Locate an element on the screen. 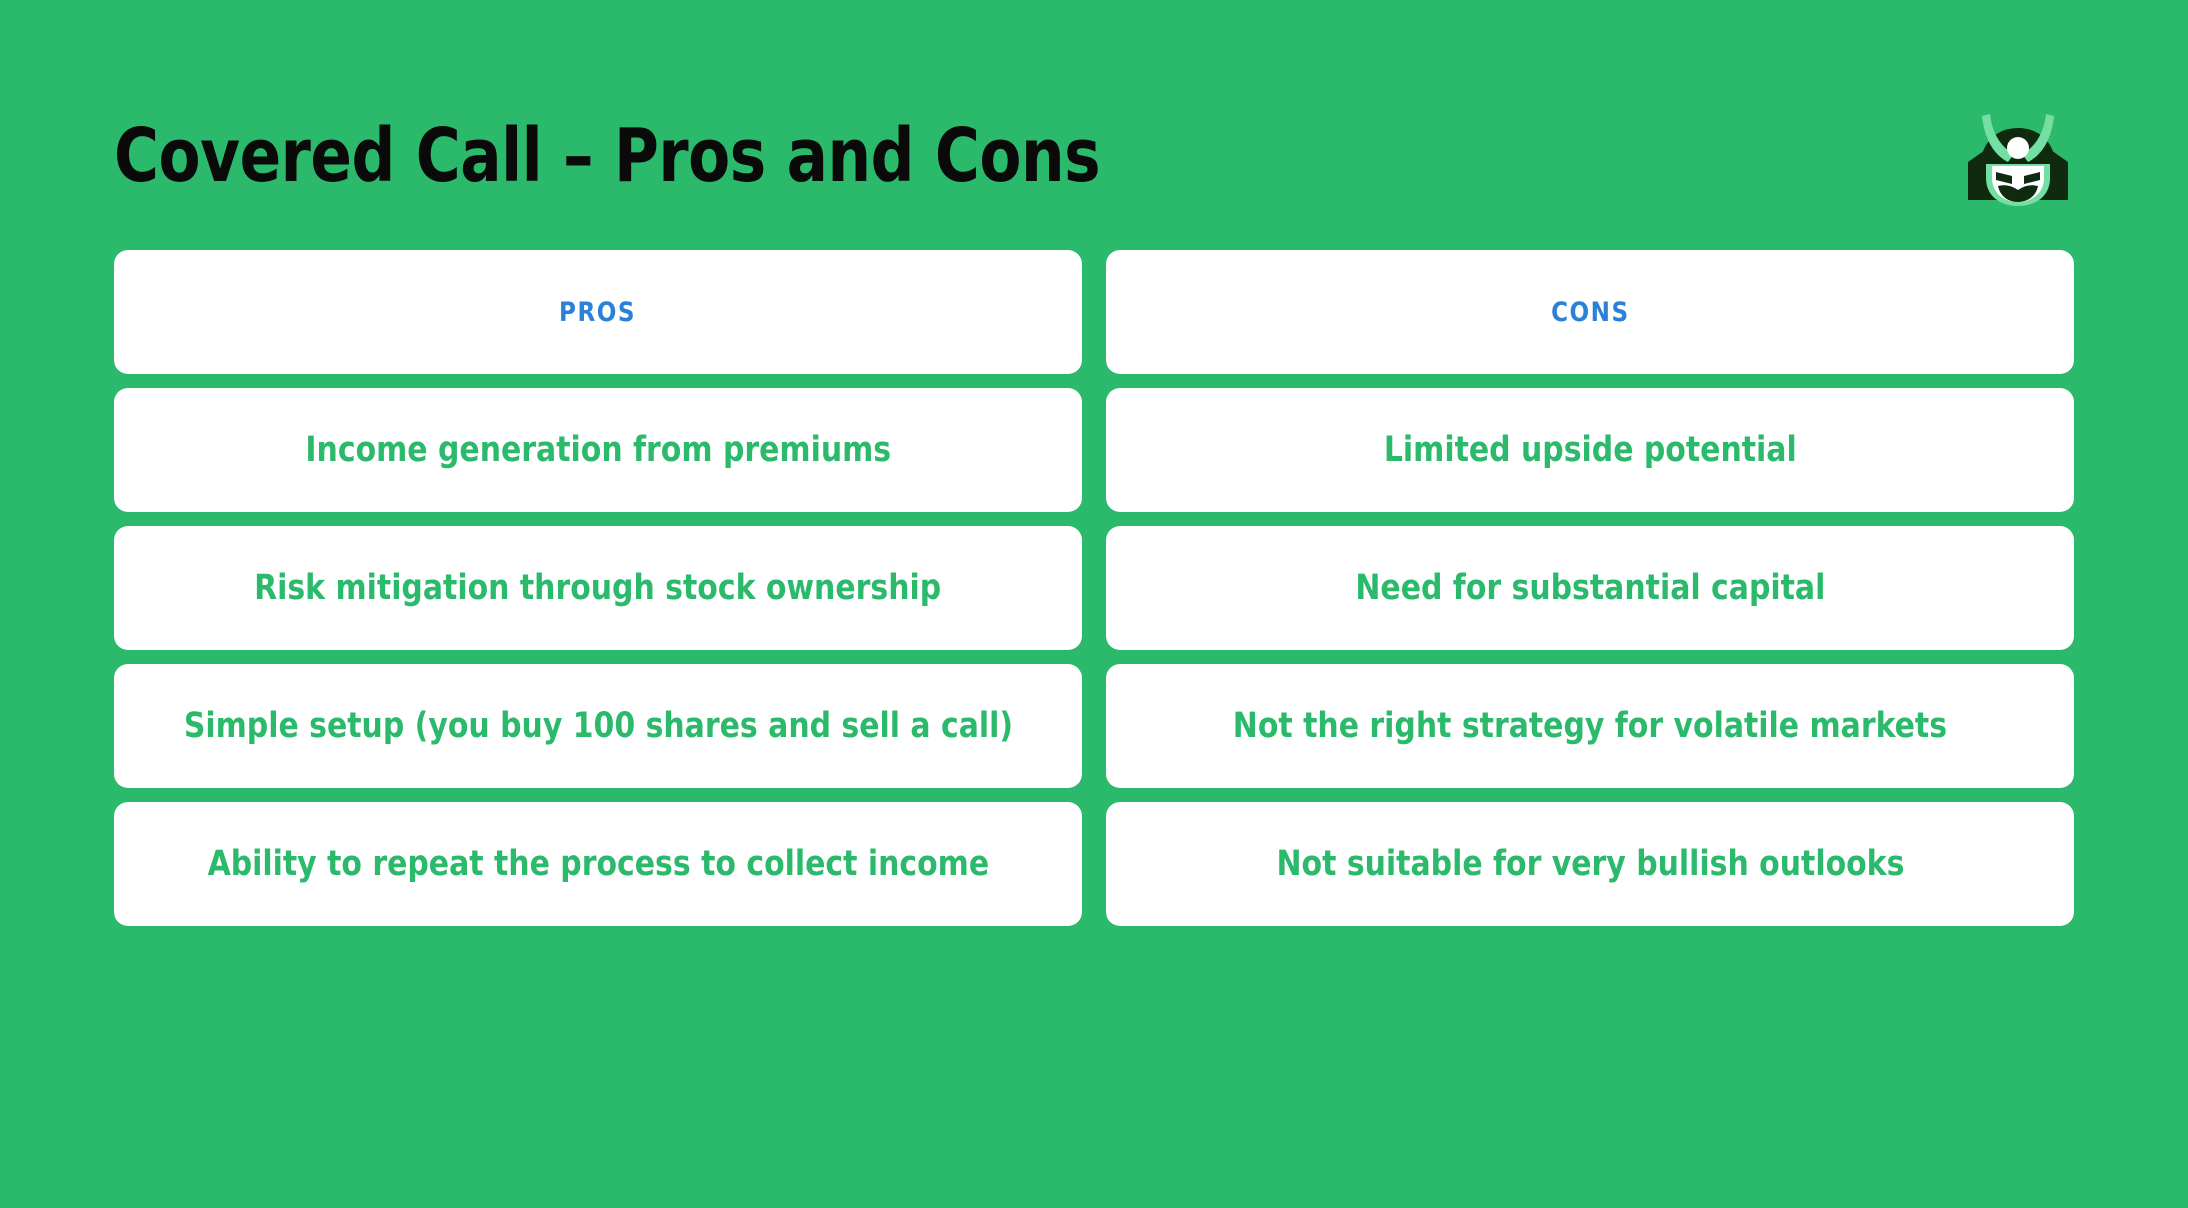 Image resolution: width=2188 pixels, height=1208 pixels. pros-item-label: Income generation from premiums is located at coordinates (598, 449).